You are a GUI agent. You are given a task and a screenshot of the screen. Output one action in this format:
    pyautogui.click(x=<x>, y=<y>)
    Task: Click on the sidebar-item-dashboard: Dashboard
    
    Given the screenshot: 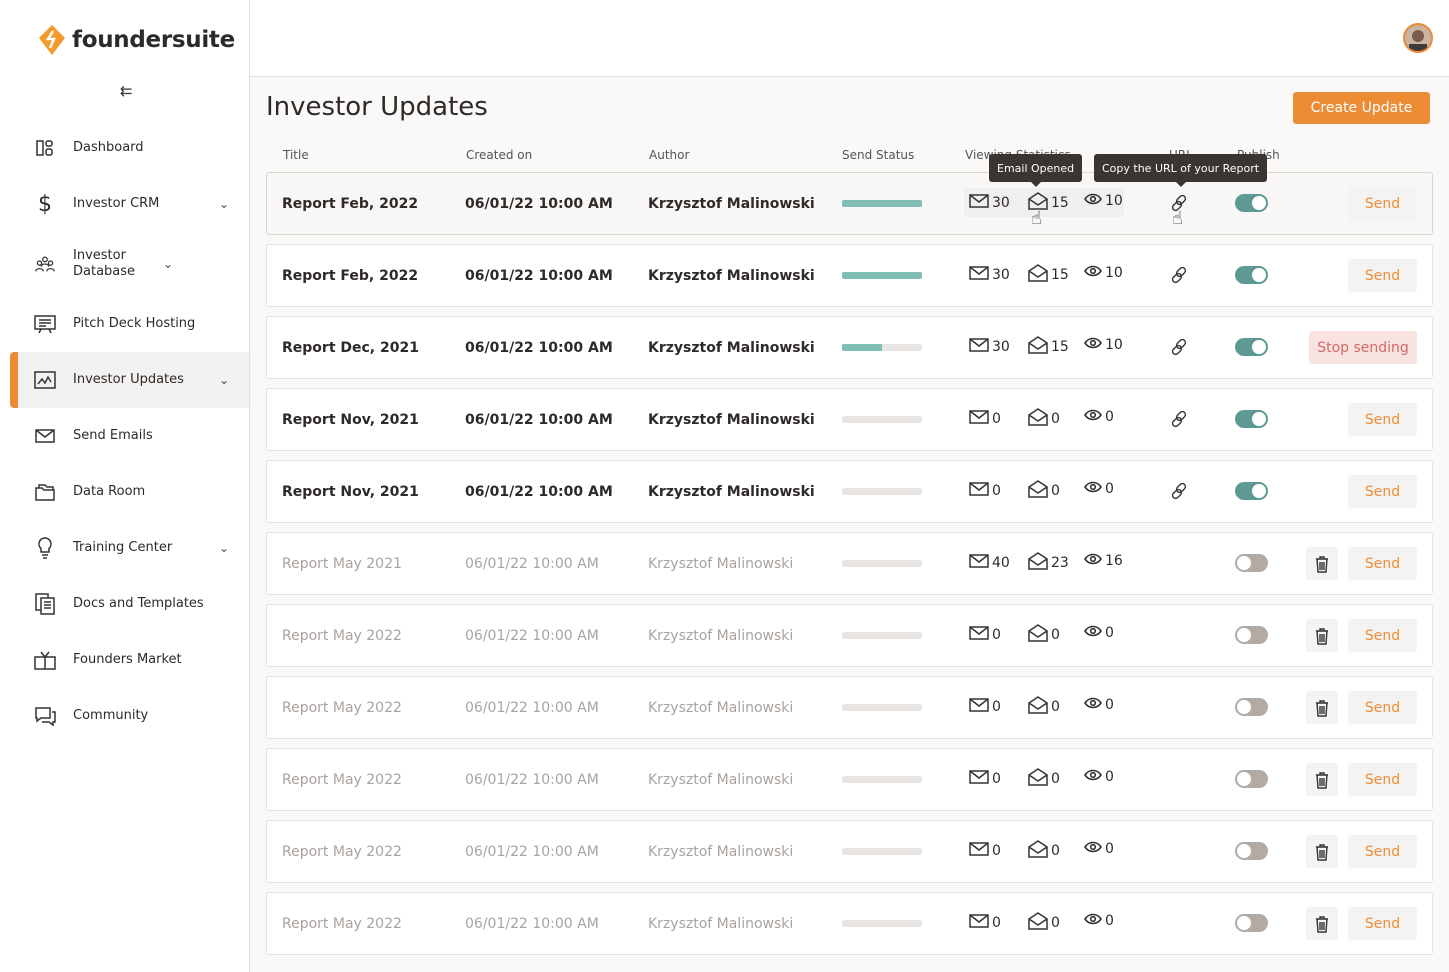 What is the action you would take?
    pyautogui.click(x=129, y=148)
    